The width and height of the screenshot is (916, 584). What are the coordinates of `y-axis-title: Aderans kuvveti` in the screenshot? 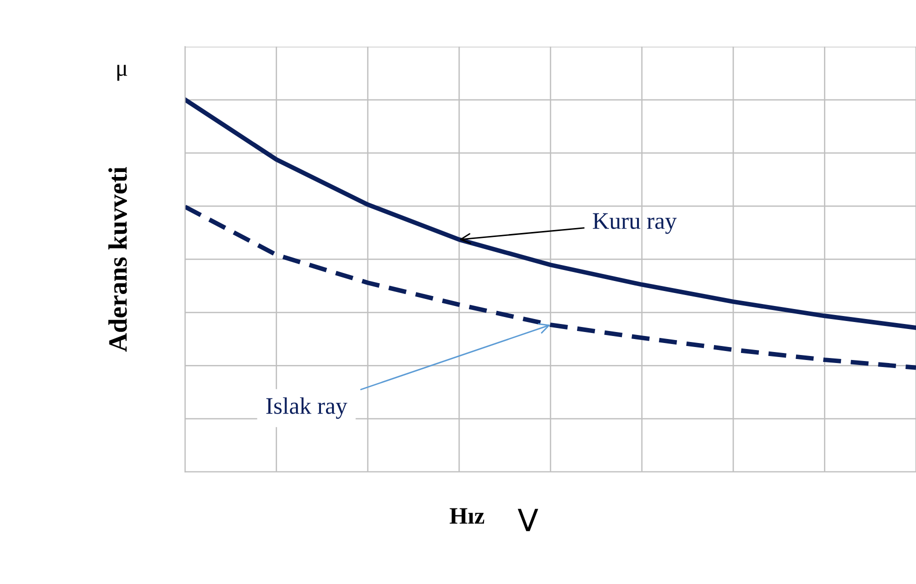 It's located at (117, 259).